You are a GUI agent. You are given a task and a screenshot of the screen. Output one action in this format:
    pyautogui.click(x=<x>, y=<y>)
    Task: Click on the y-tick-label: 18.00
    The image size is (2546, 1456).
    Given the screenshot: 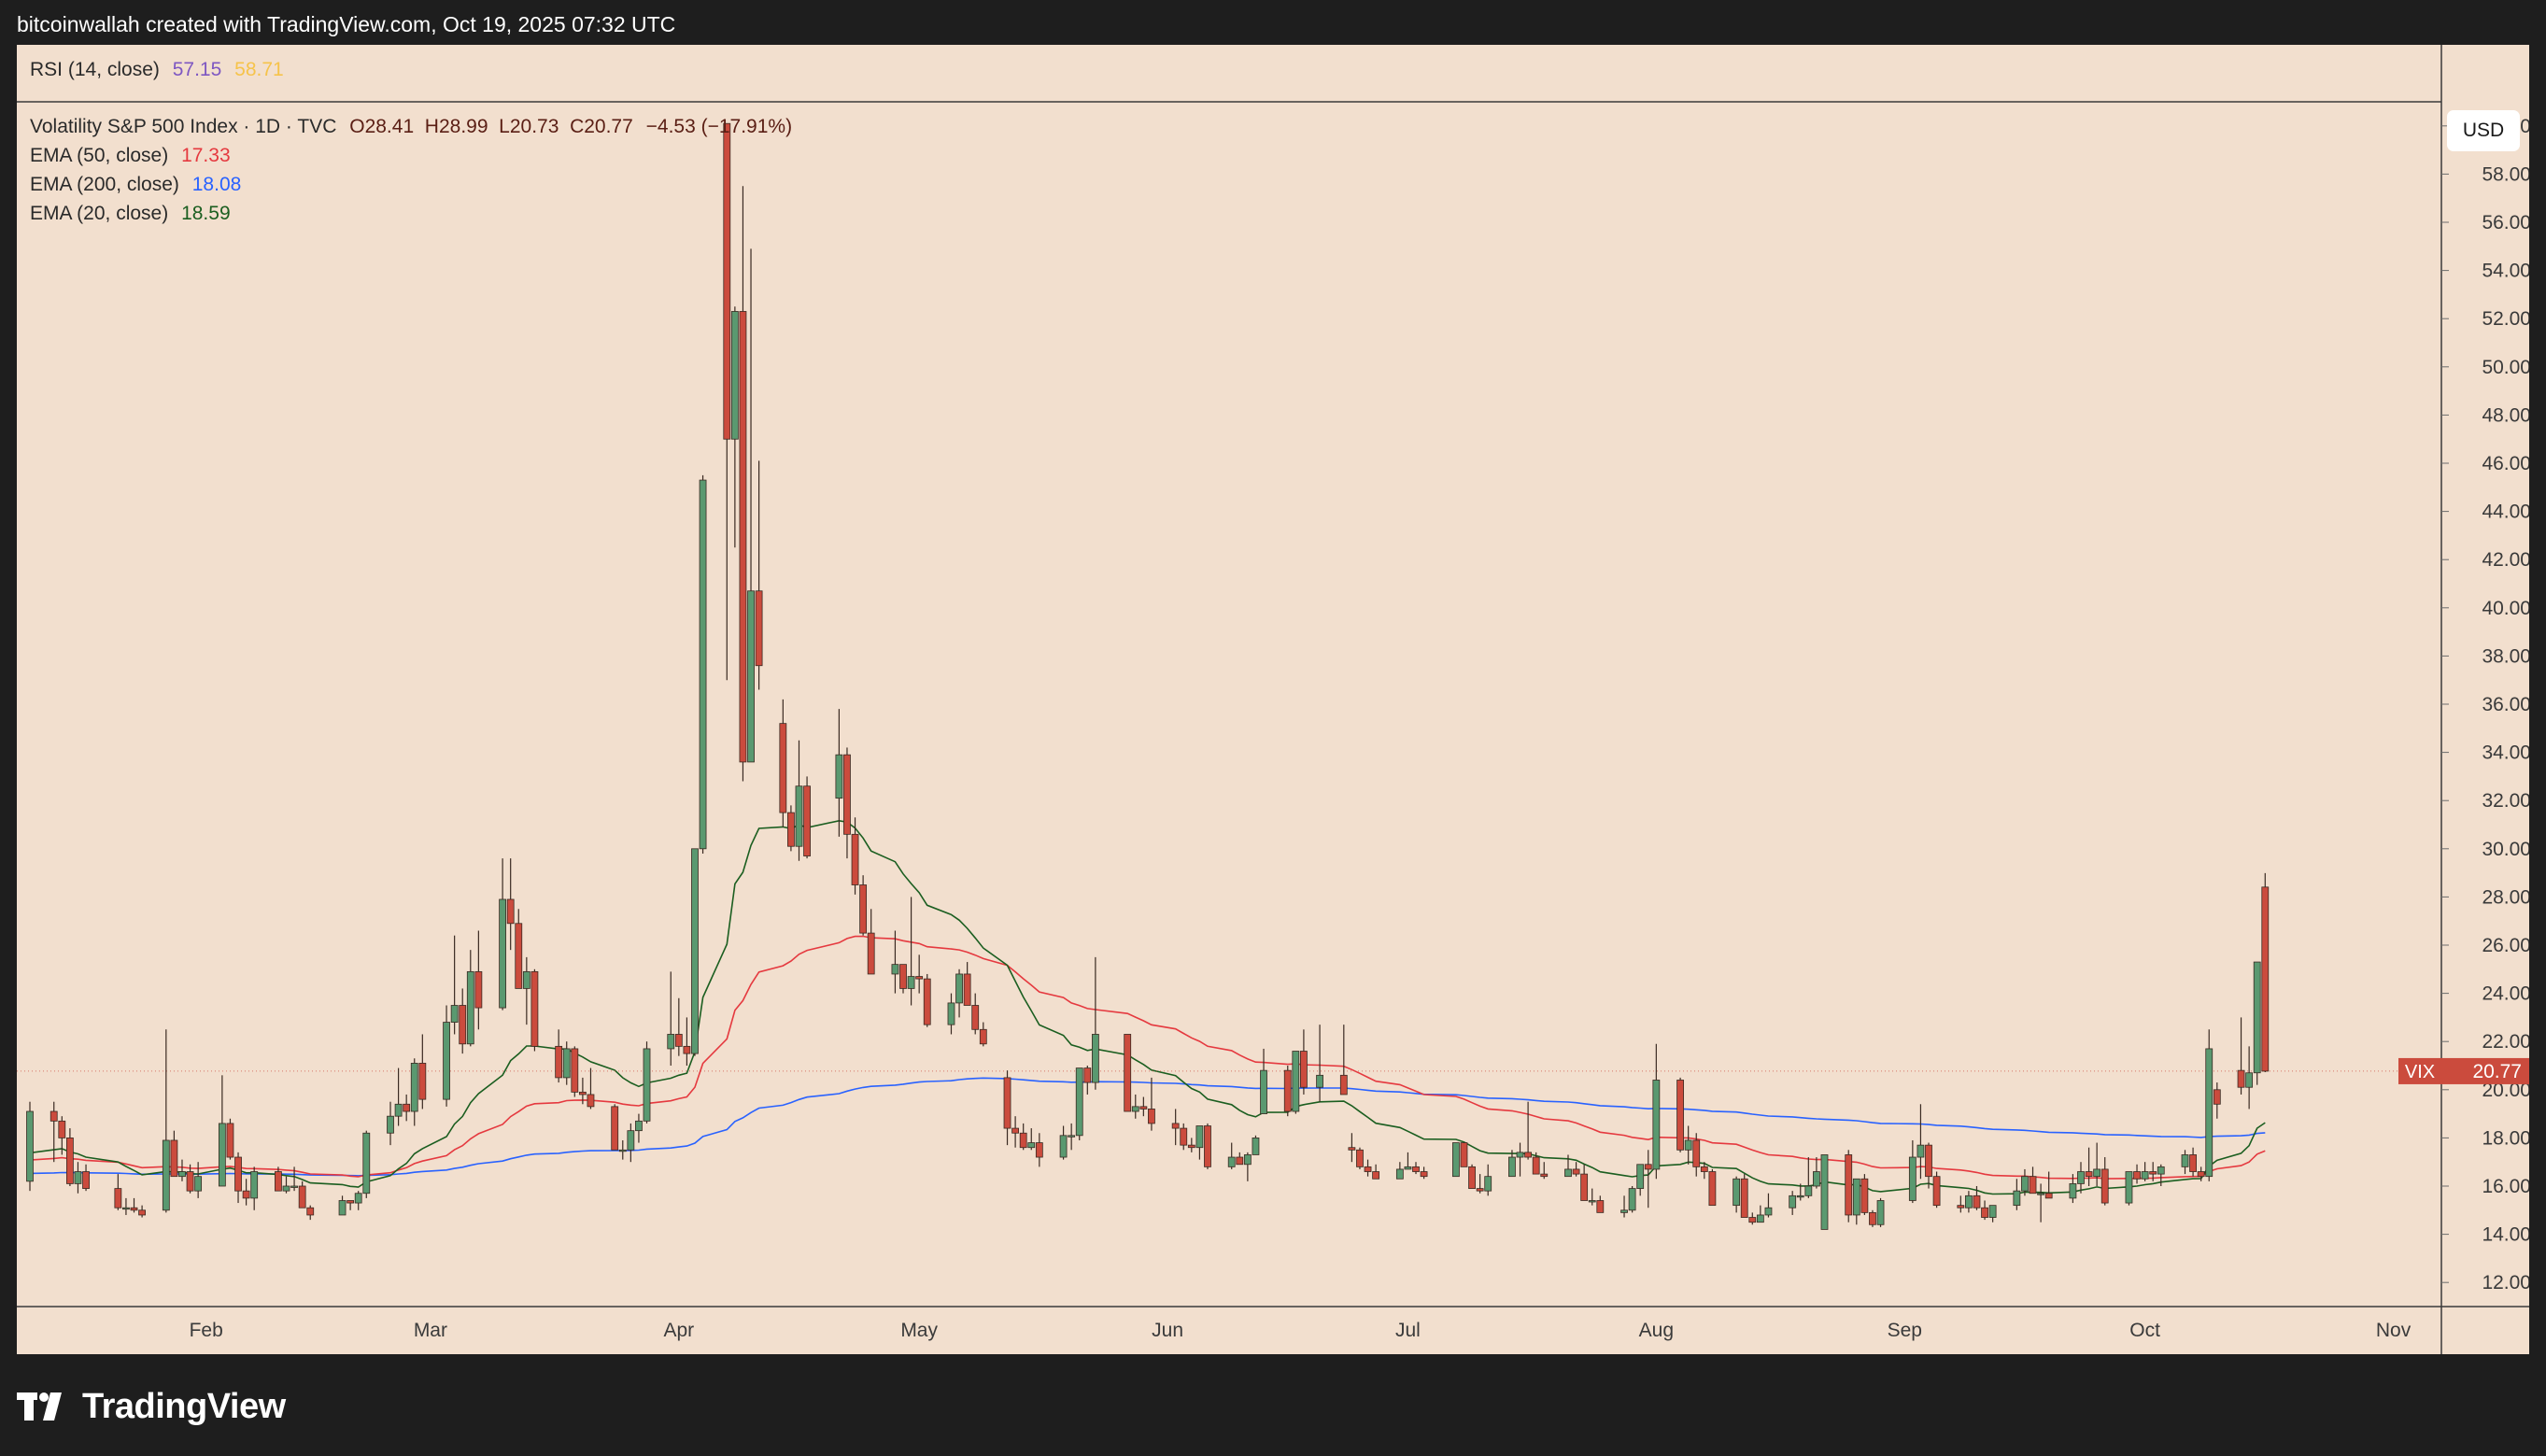 What is the action you would take?
    pyautogui.click(x=2505, y=1138)
    